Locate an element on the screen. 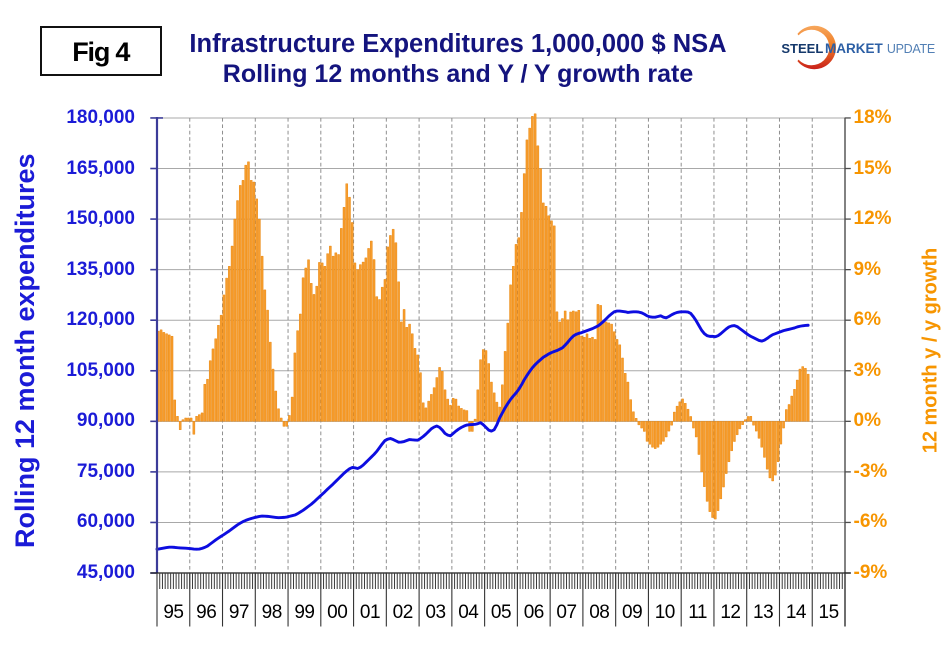  svg-text: MARKET is located at coordinates (854, 48).